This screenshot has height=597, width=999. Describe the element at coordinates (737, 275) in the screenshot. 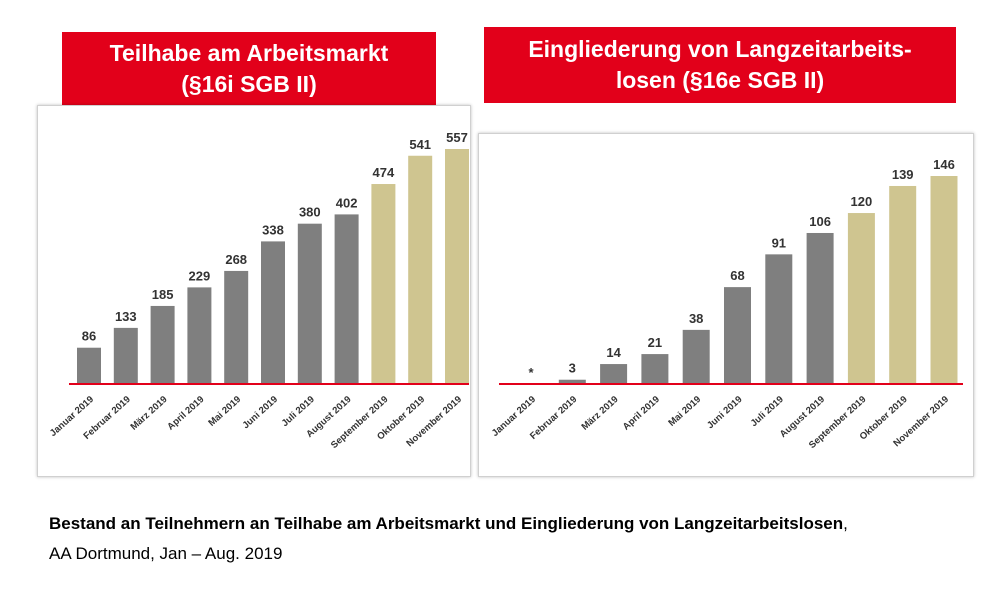

I see `bar-value-label: 68` at that location.